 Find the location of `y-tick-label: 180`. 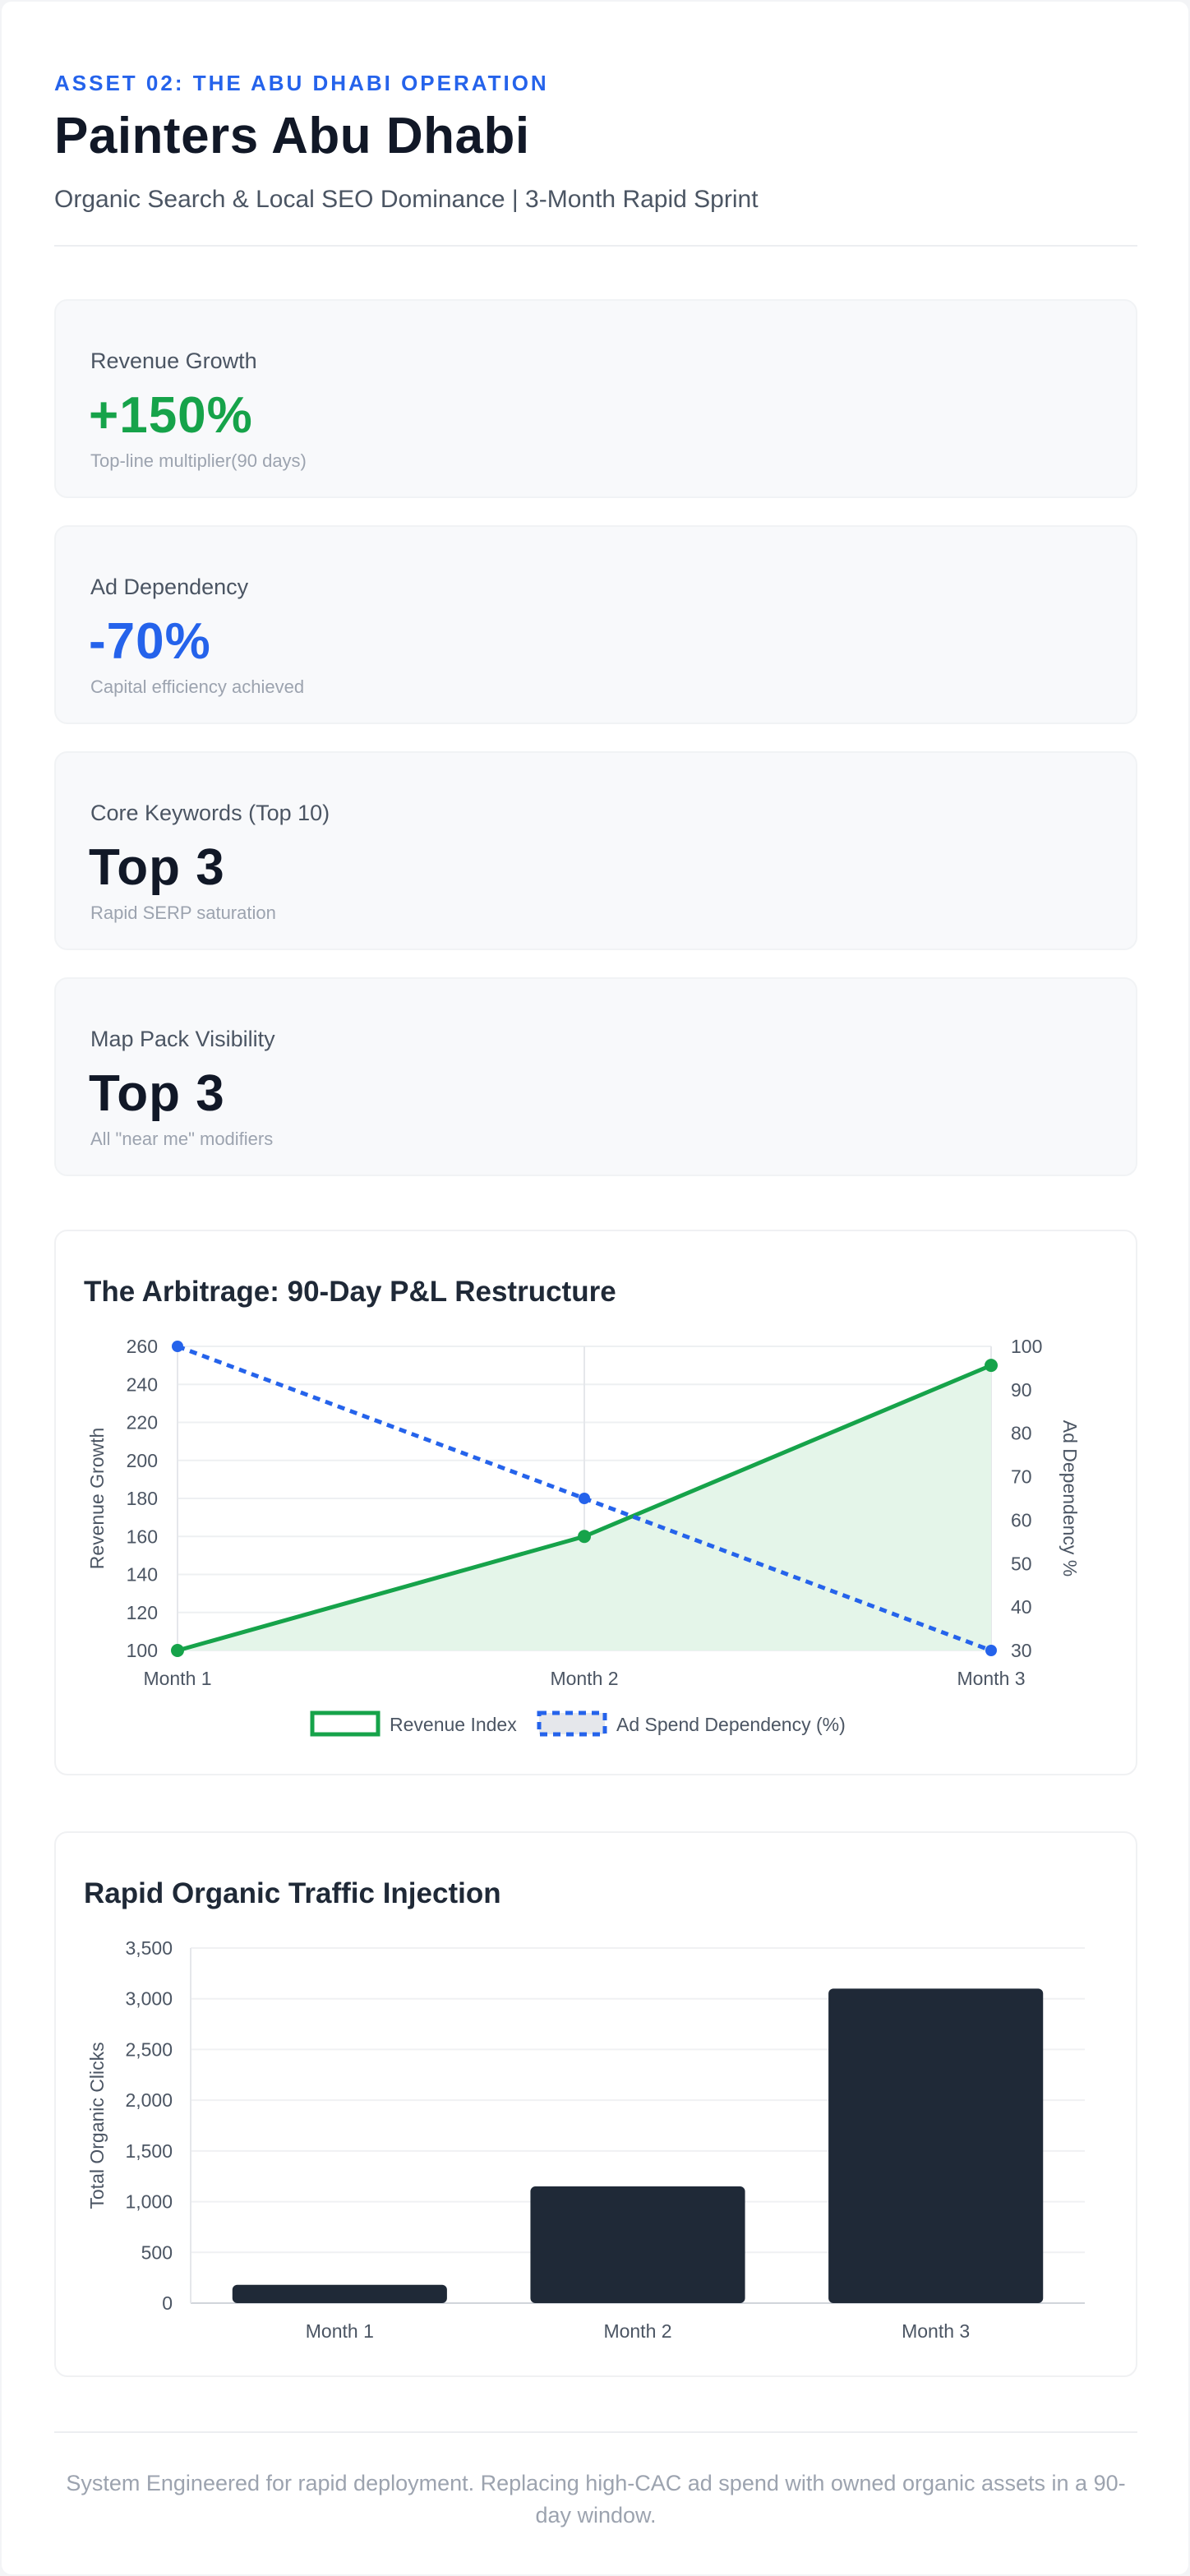

y-tick-label: 180 is located at coordinates (142, 1498).